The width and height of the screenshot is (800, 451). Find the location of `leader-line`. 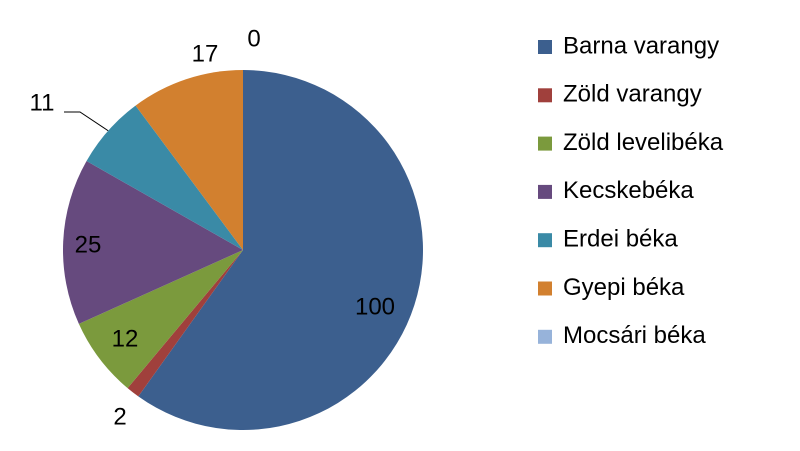

leader-line is located at coordinates (86, 121).